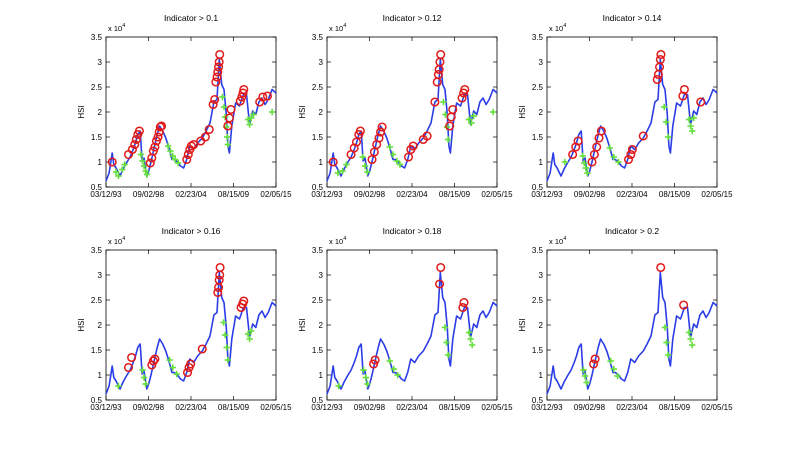 This screenshot has width=789, height=455. What do you see at coordinates (100, 325) in the screenshot?
I see `y-tick-label: 2` at bounding box center [100, 325].